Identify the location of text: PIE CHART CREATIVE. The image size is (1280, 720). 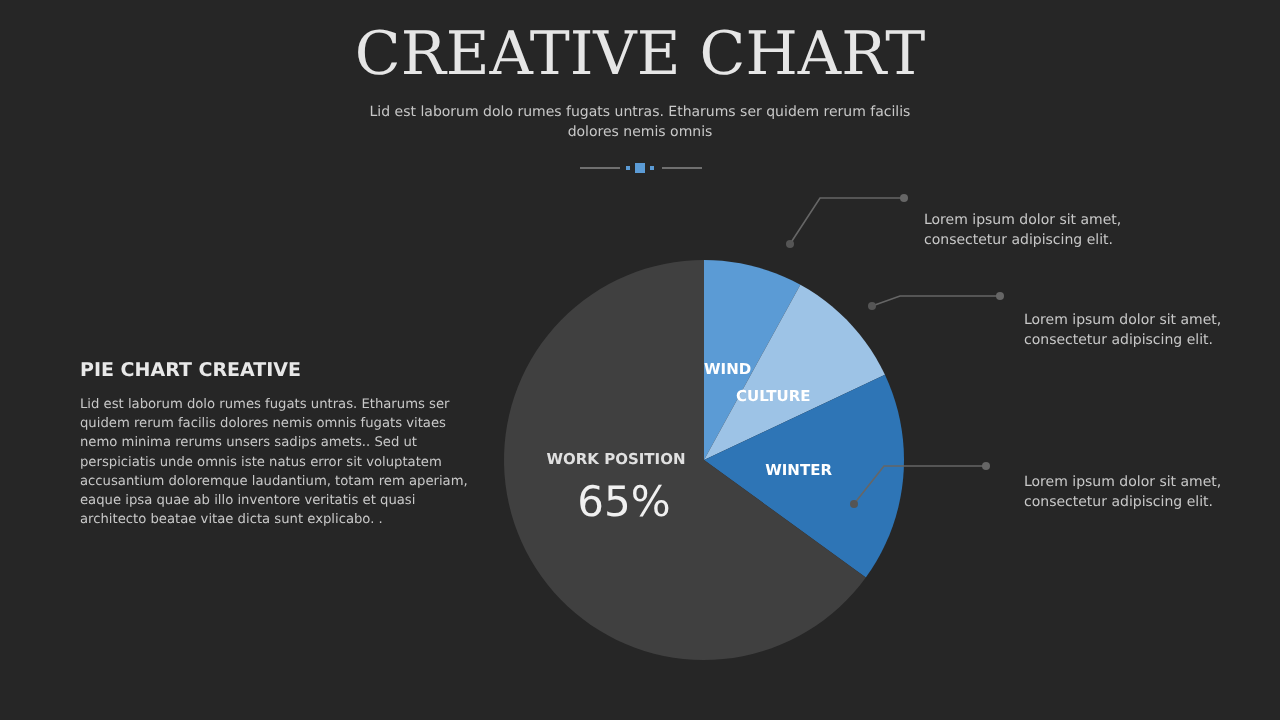
(190, 371).